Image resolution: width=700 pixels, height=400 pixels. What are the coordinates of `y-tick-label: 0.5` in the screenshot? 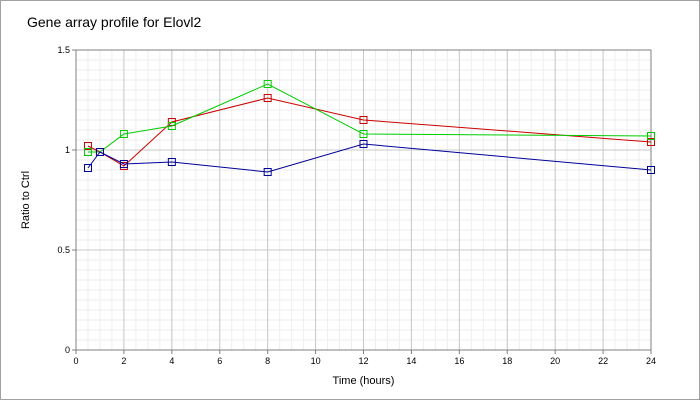 It's located at (63, 250).